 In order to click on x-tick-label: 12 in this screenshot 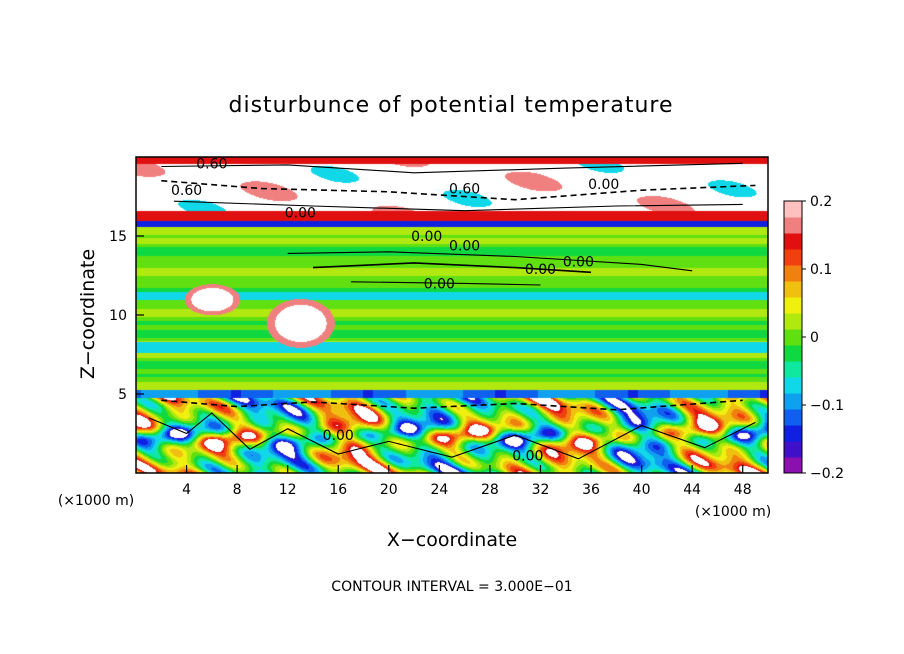, I will do `click(288, 490)`.